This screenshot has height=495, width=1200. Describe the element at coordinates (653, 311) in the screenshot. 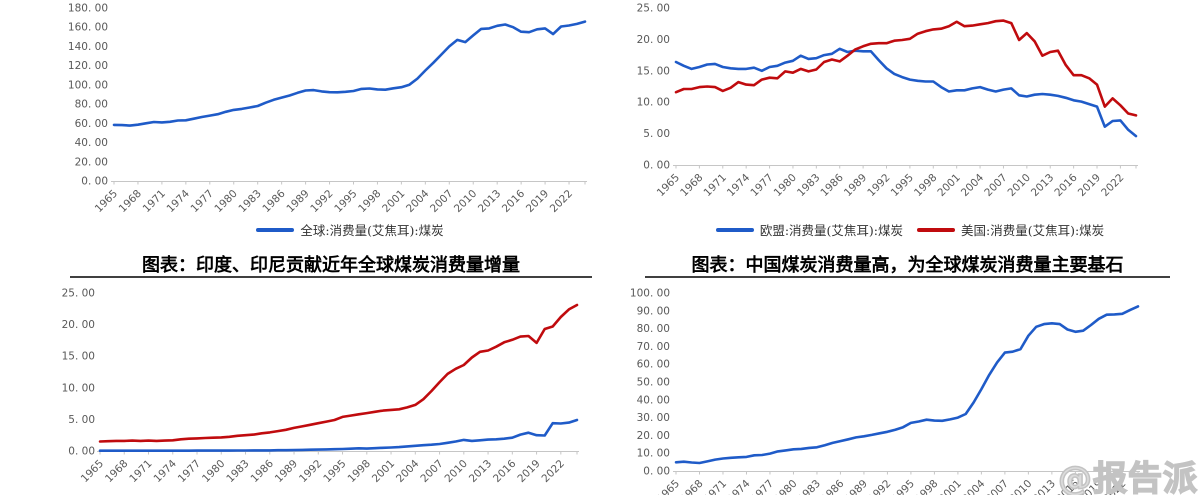

I see `y-tick-label: 90. 00` at that location.